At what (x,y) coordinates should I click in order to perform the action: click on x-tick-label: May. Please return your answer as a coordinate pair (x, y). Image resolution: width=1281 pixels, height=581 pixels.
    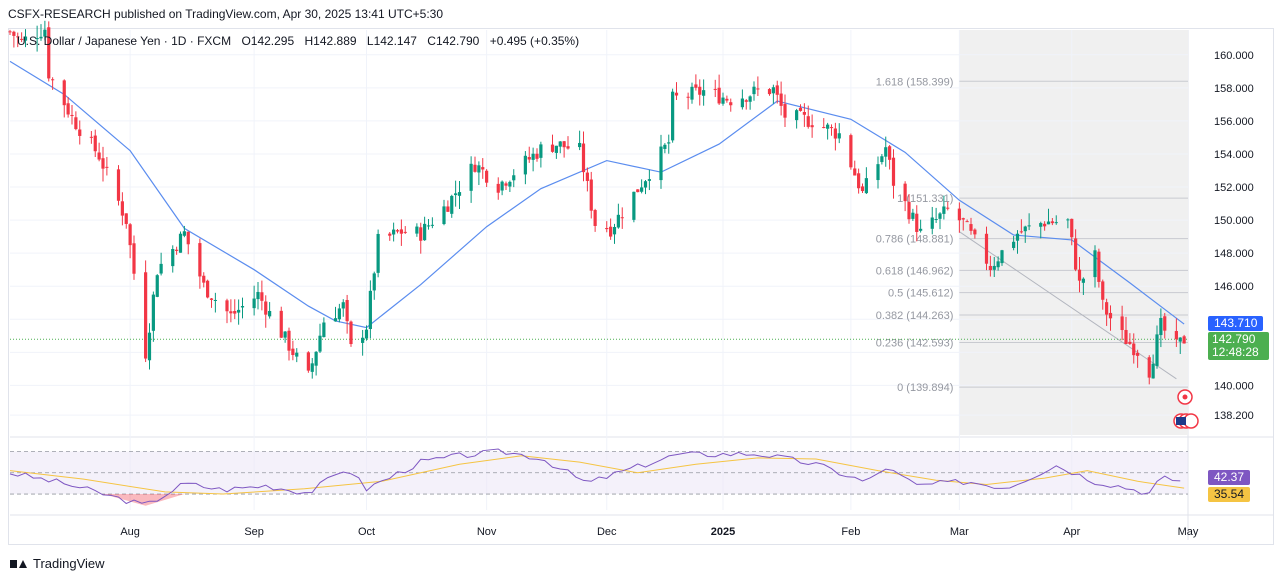
    Looking at the image, I should click on (1188, 532).